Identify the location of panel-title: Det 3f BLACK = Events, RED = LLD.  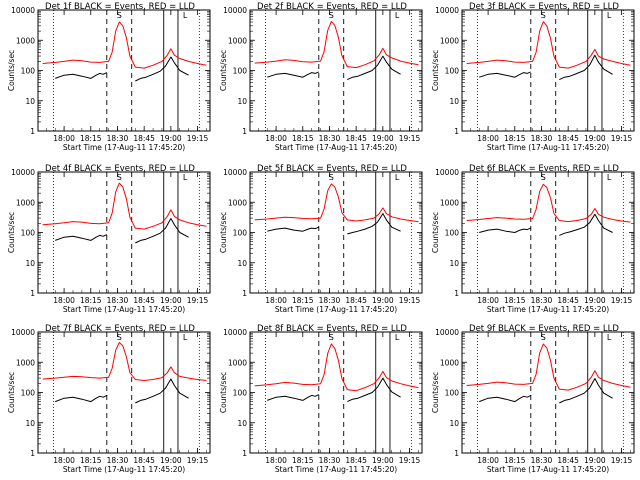
(544, 7).